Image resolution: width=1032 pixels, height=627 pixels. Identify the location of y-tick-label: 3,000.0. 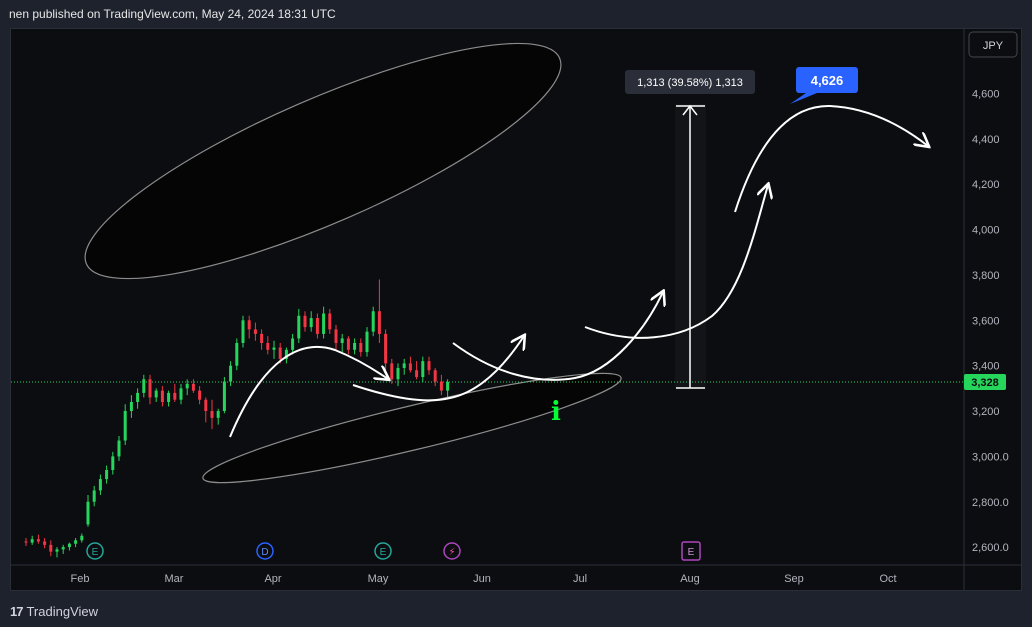
(990, 457).